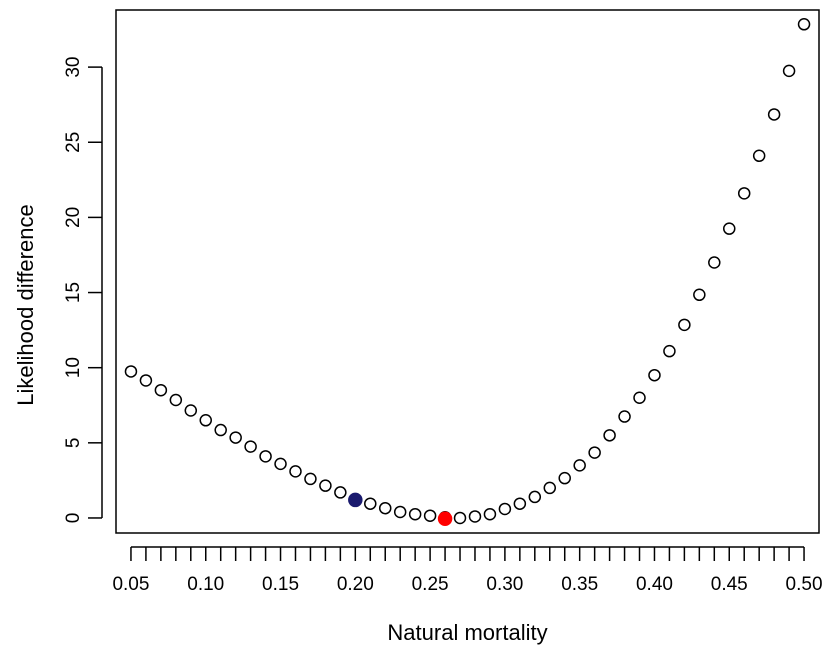 The width and height of the screenshot is (829, 651). What do you see at coordinates (445, 518) in the screenshot?
I see `highlight-point-red` at bounding box center [445, 518].